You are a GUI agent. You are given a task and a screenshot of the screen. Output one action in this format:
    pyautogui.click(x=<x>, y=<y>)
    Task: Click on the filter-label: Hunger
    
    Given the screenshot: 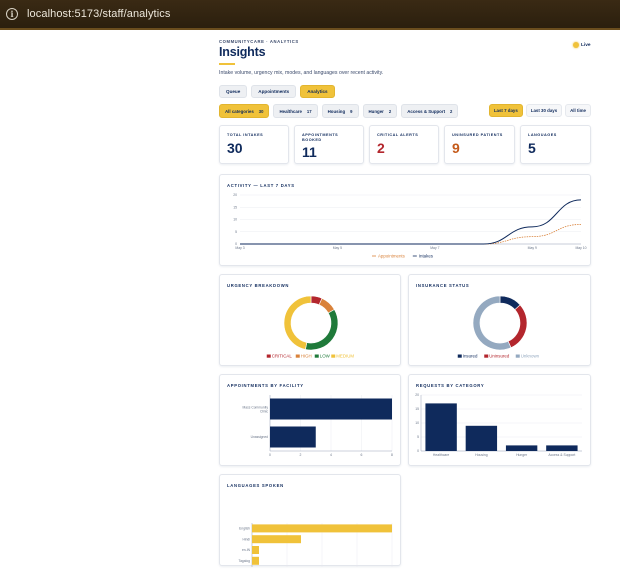 What is the action you would take?
    pyautogui.click(x=376, y=111)
    